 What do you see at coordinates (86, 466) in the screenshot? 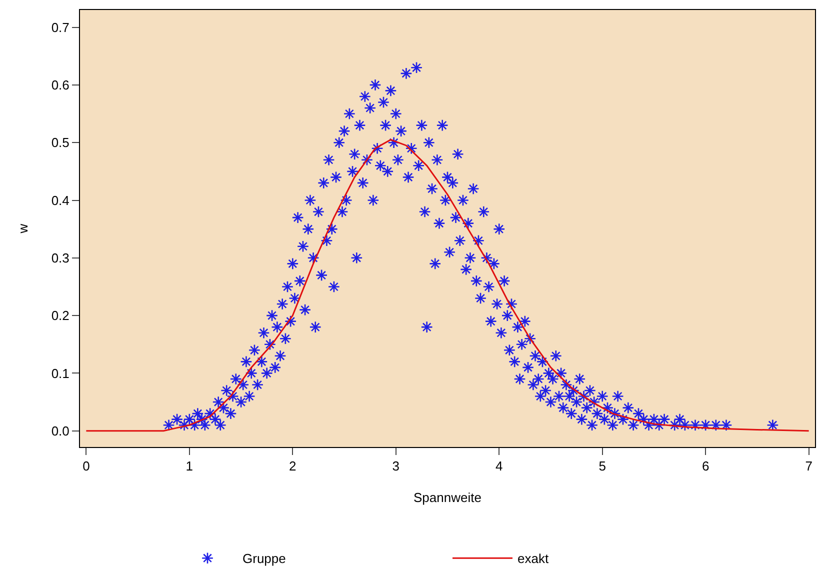
I see `x-tick-label: 0` at bounding box center [86, 466].